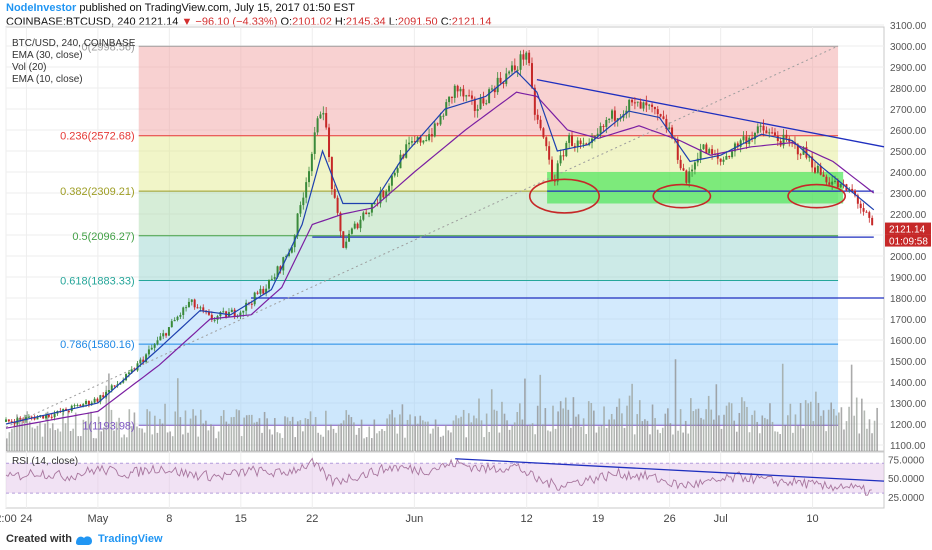 The width and height of the screenshot is (932, 550). I want to click on time-axis-tick: 19, so click(598, 519).